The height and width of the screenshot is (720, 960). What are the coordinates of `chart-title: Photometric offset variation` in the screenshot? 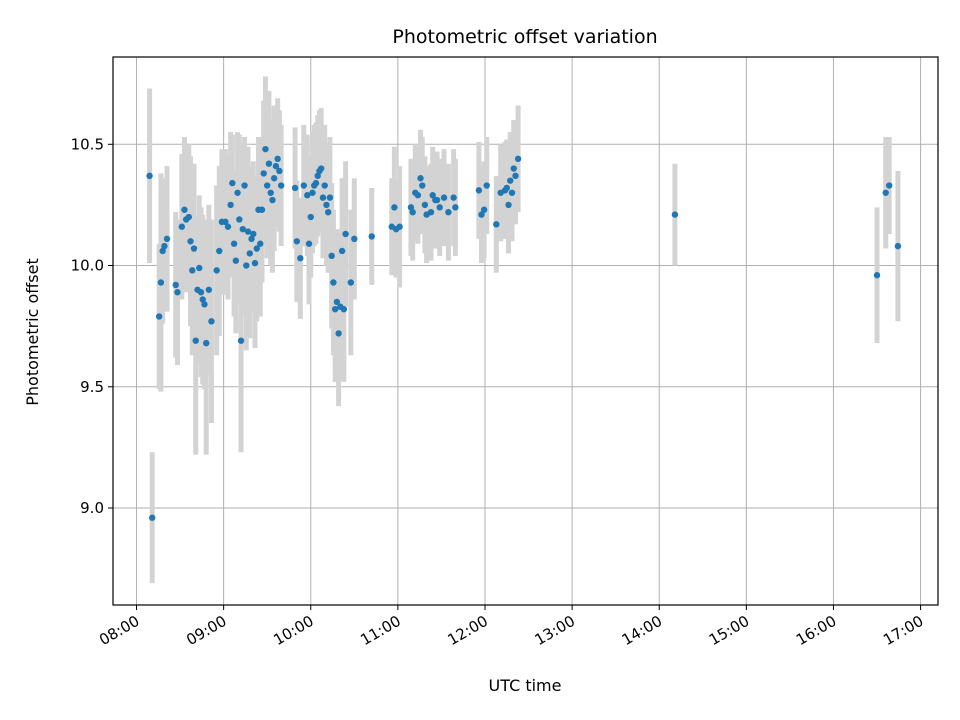 It's located at (524, 37).